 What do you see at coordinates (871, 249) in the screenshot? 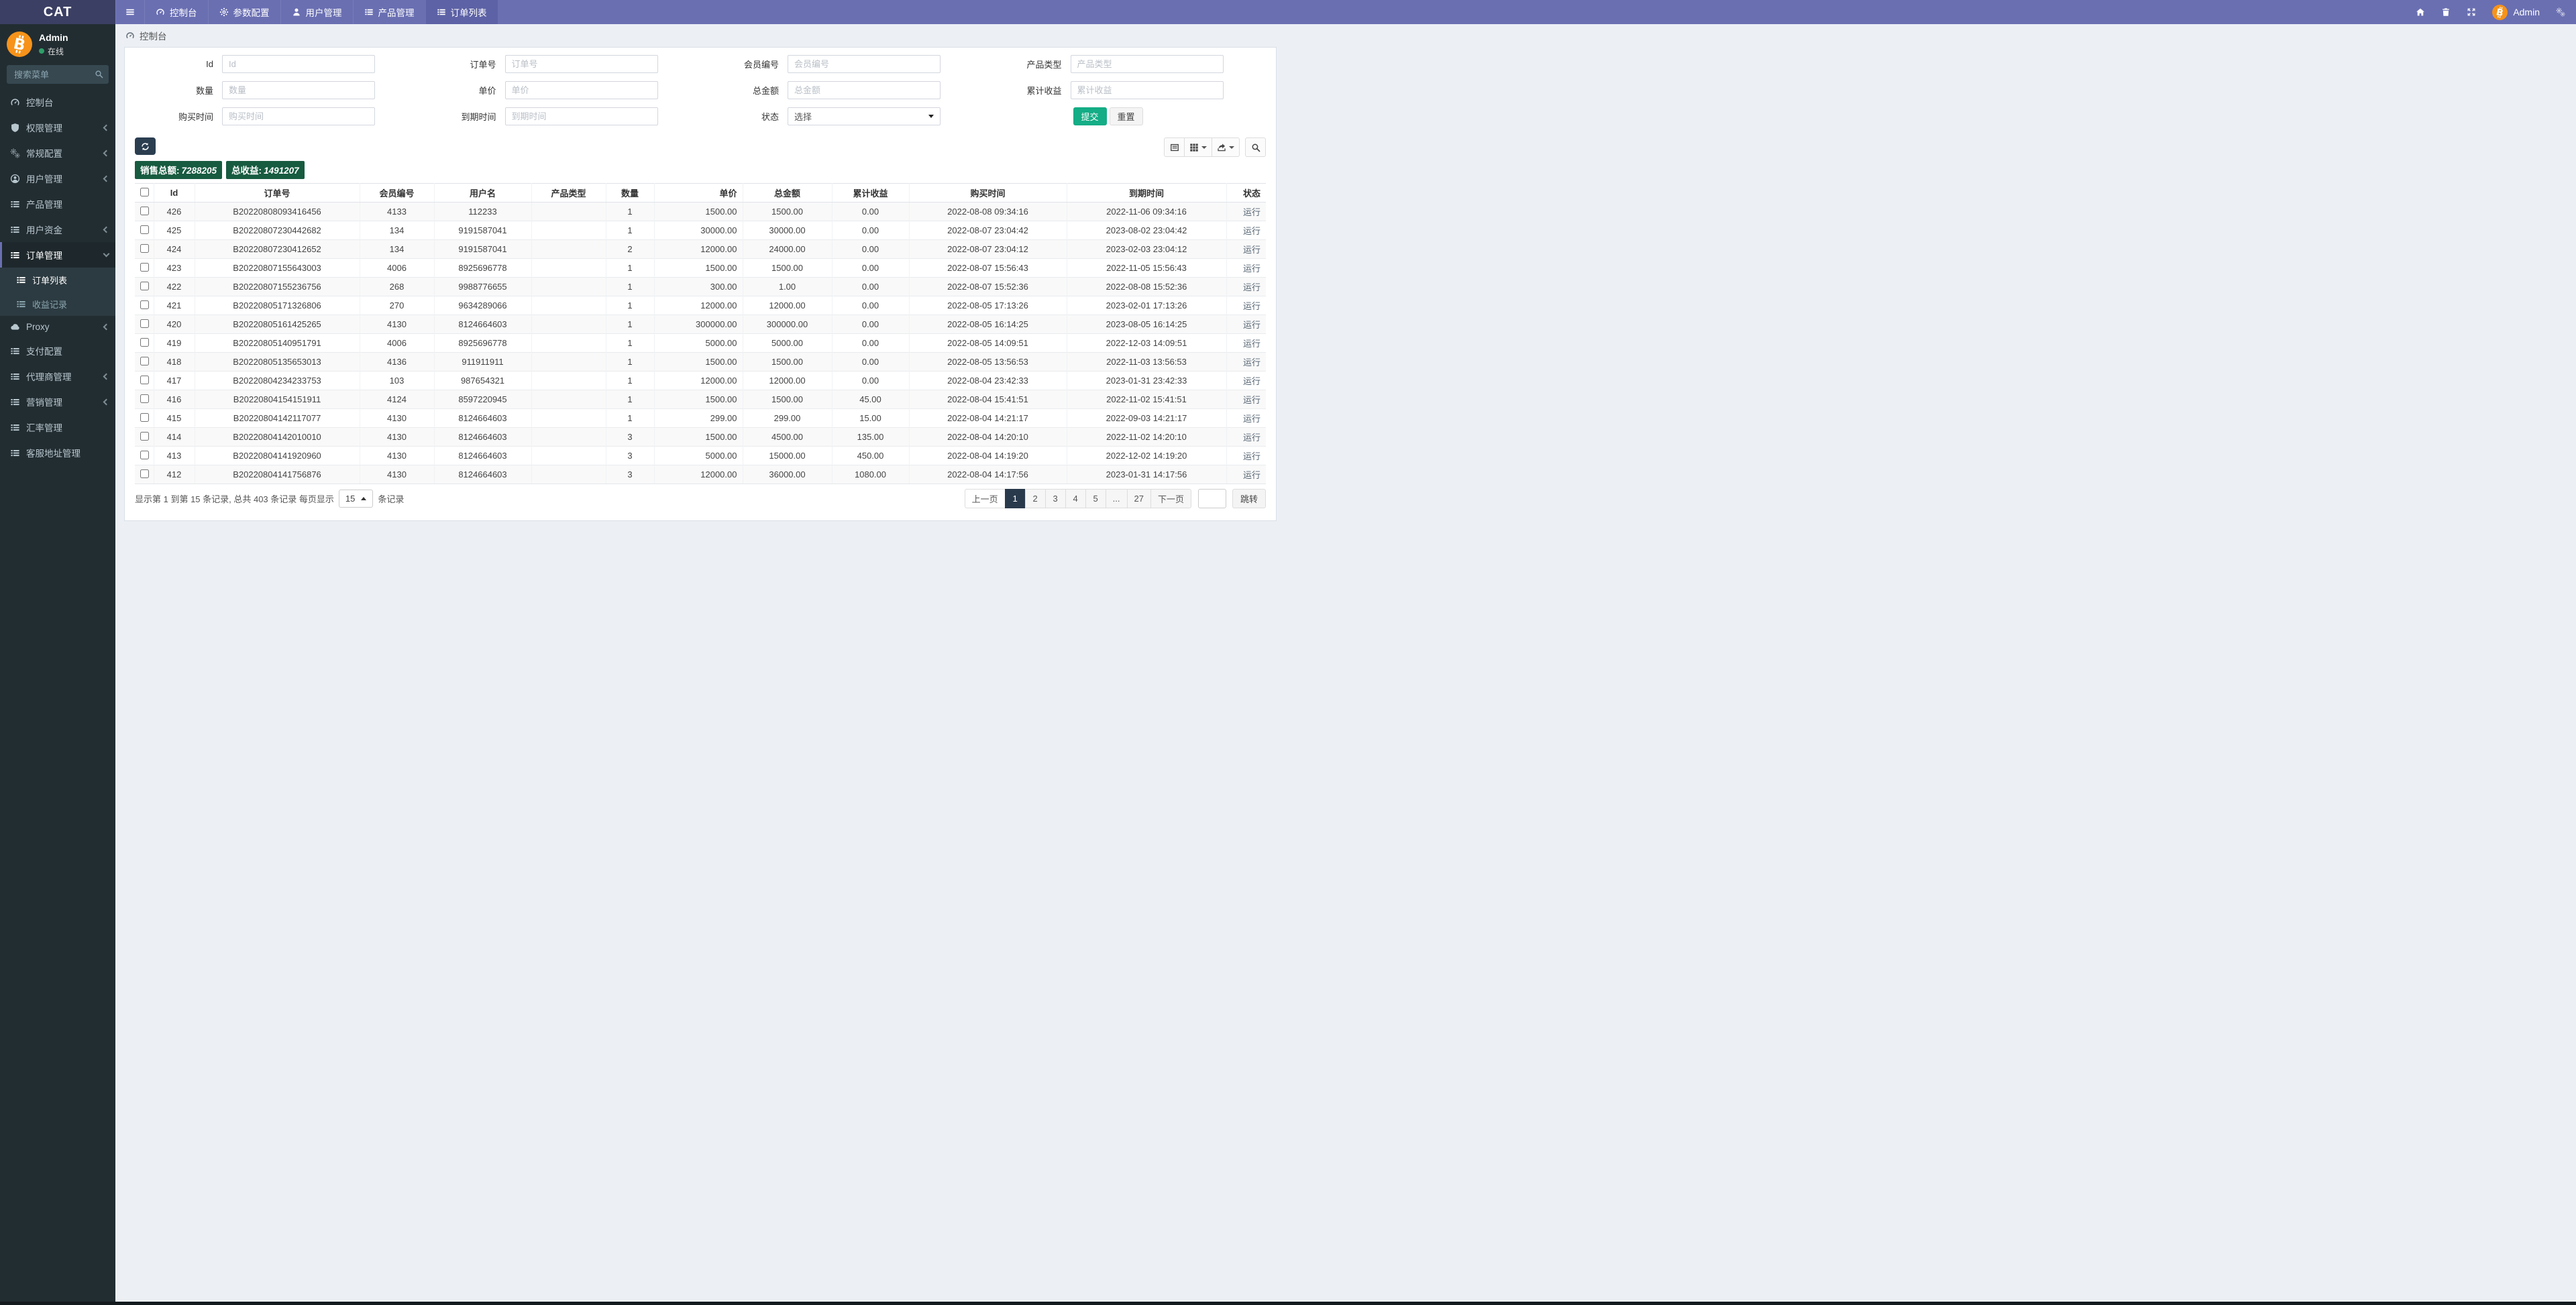
I see `table-cell: 0.00` at bounding box center [871, 249].